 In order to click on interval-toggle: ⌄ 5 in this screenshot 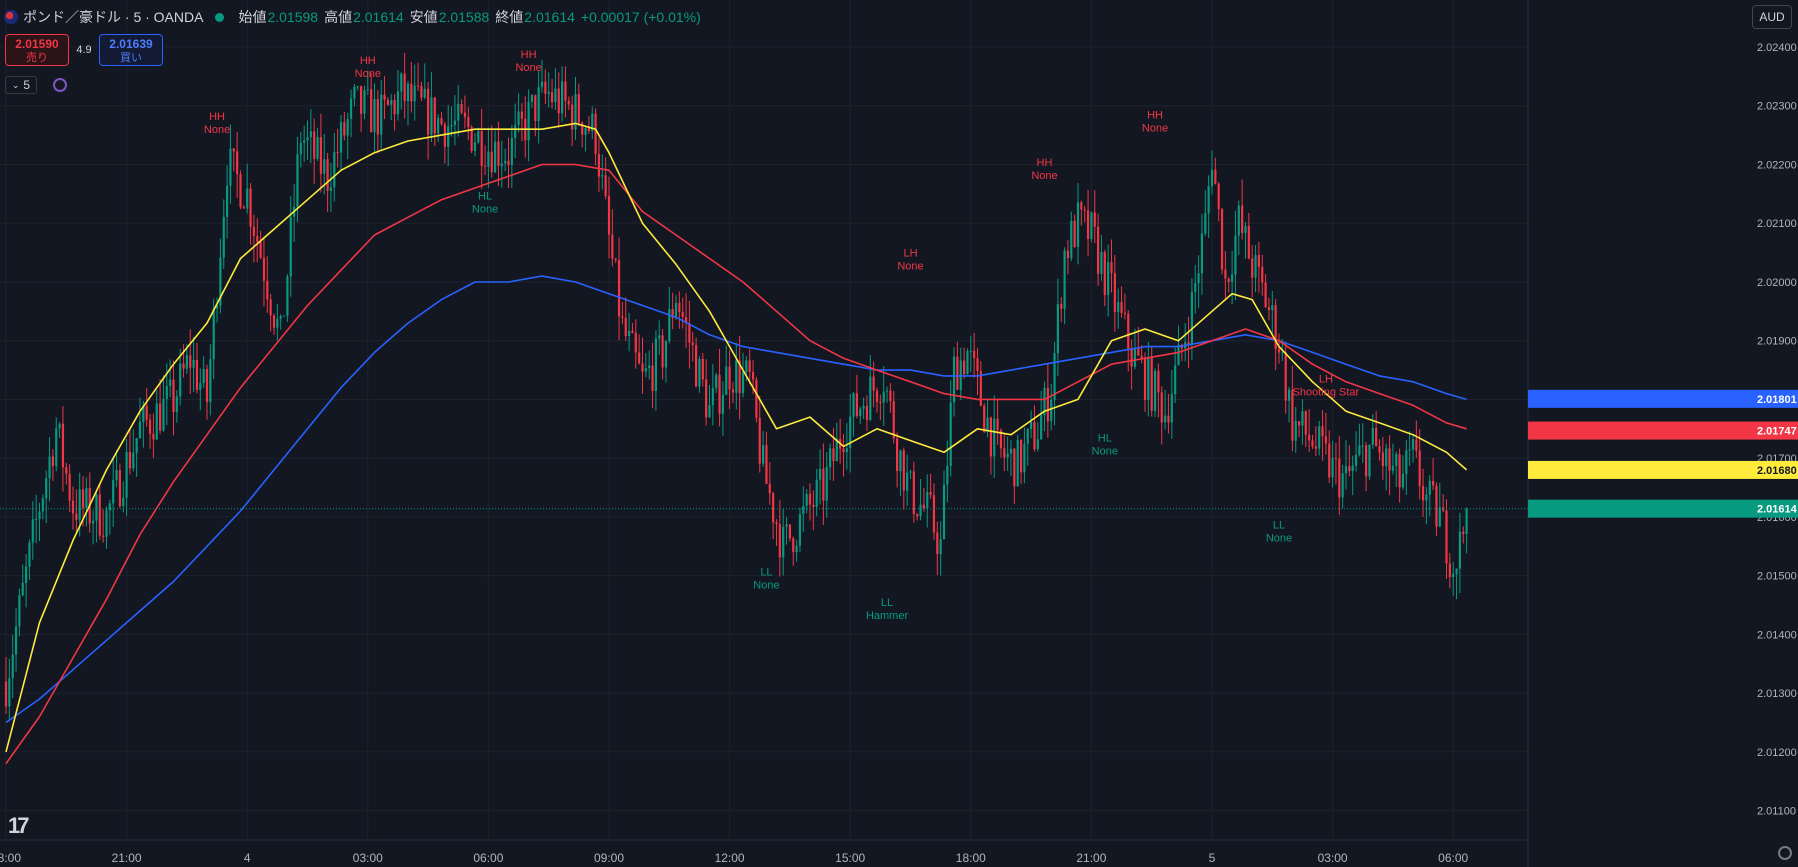, I will do `click(21, 85)`.